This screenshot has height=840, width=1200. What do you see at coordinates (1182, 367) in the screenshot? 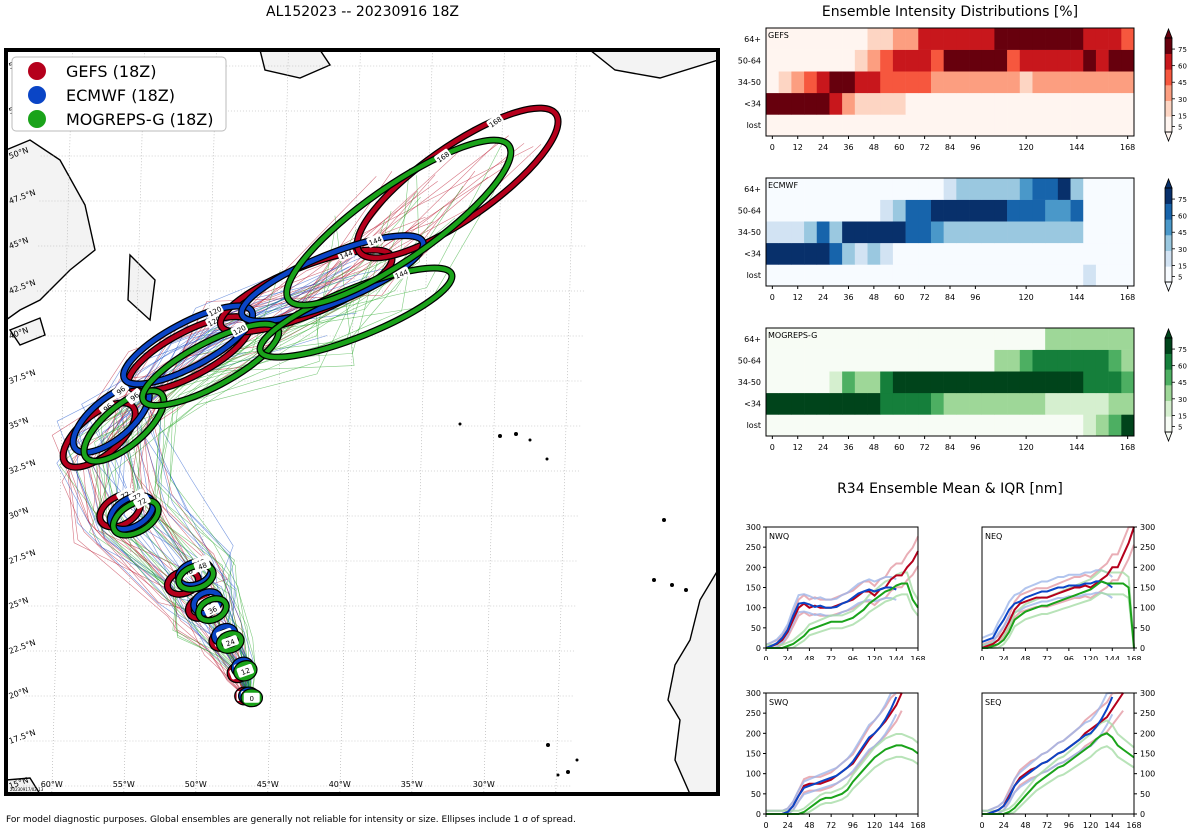
I see `colorbar-tick-label: 60` at bounding box center [1182, 367].